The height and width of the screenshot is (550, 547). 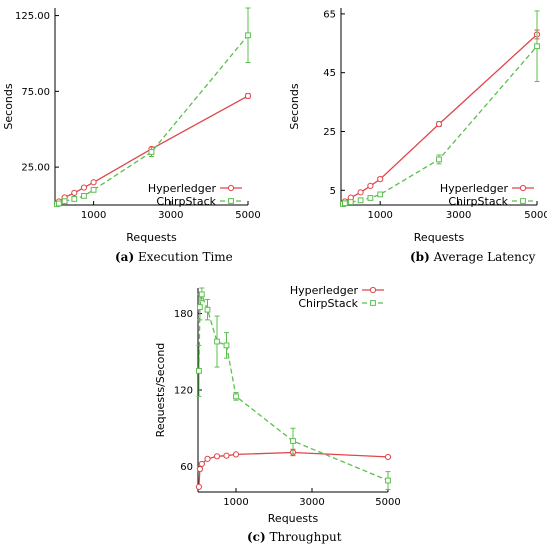 I want to click on y-tick-label: 25.00, so click(x=35, y=168).